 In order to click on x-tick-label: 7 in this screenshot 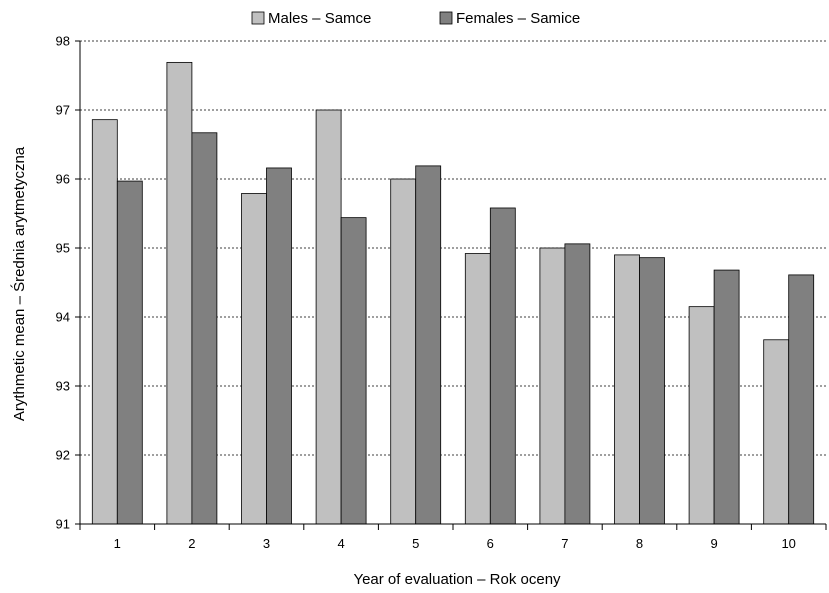, I will do `click(564, 543)`.